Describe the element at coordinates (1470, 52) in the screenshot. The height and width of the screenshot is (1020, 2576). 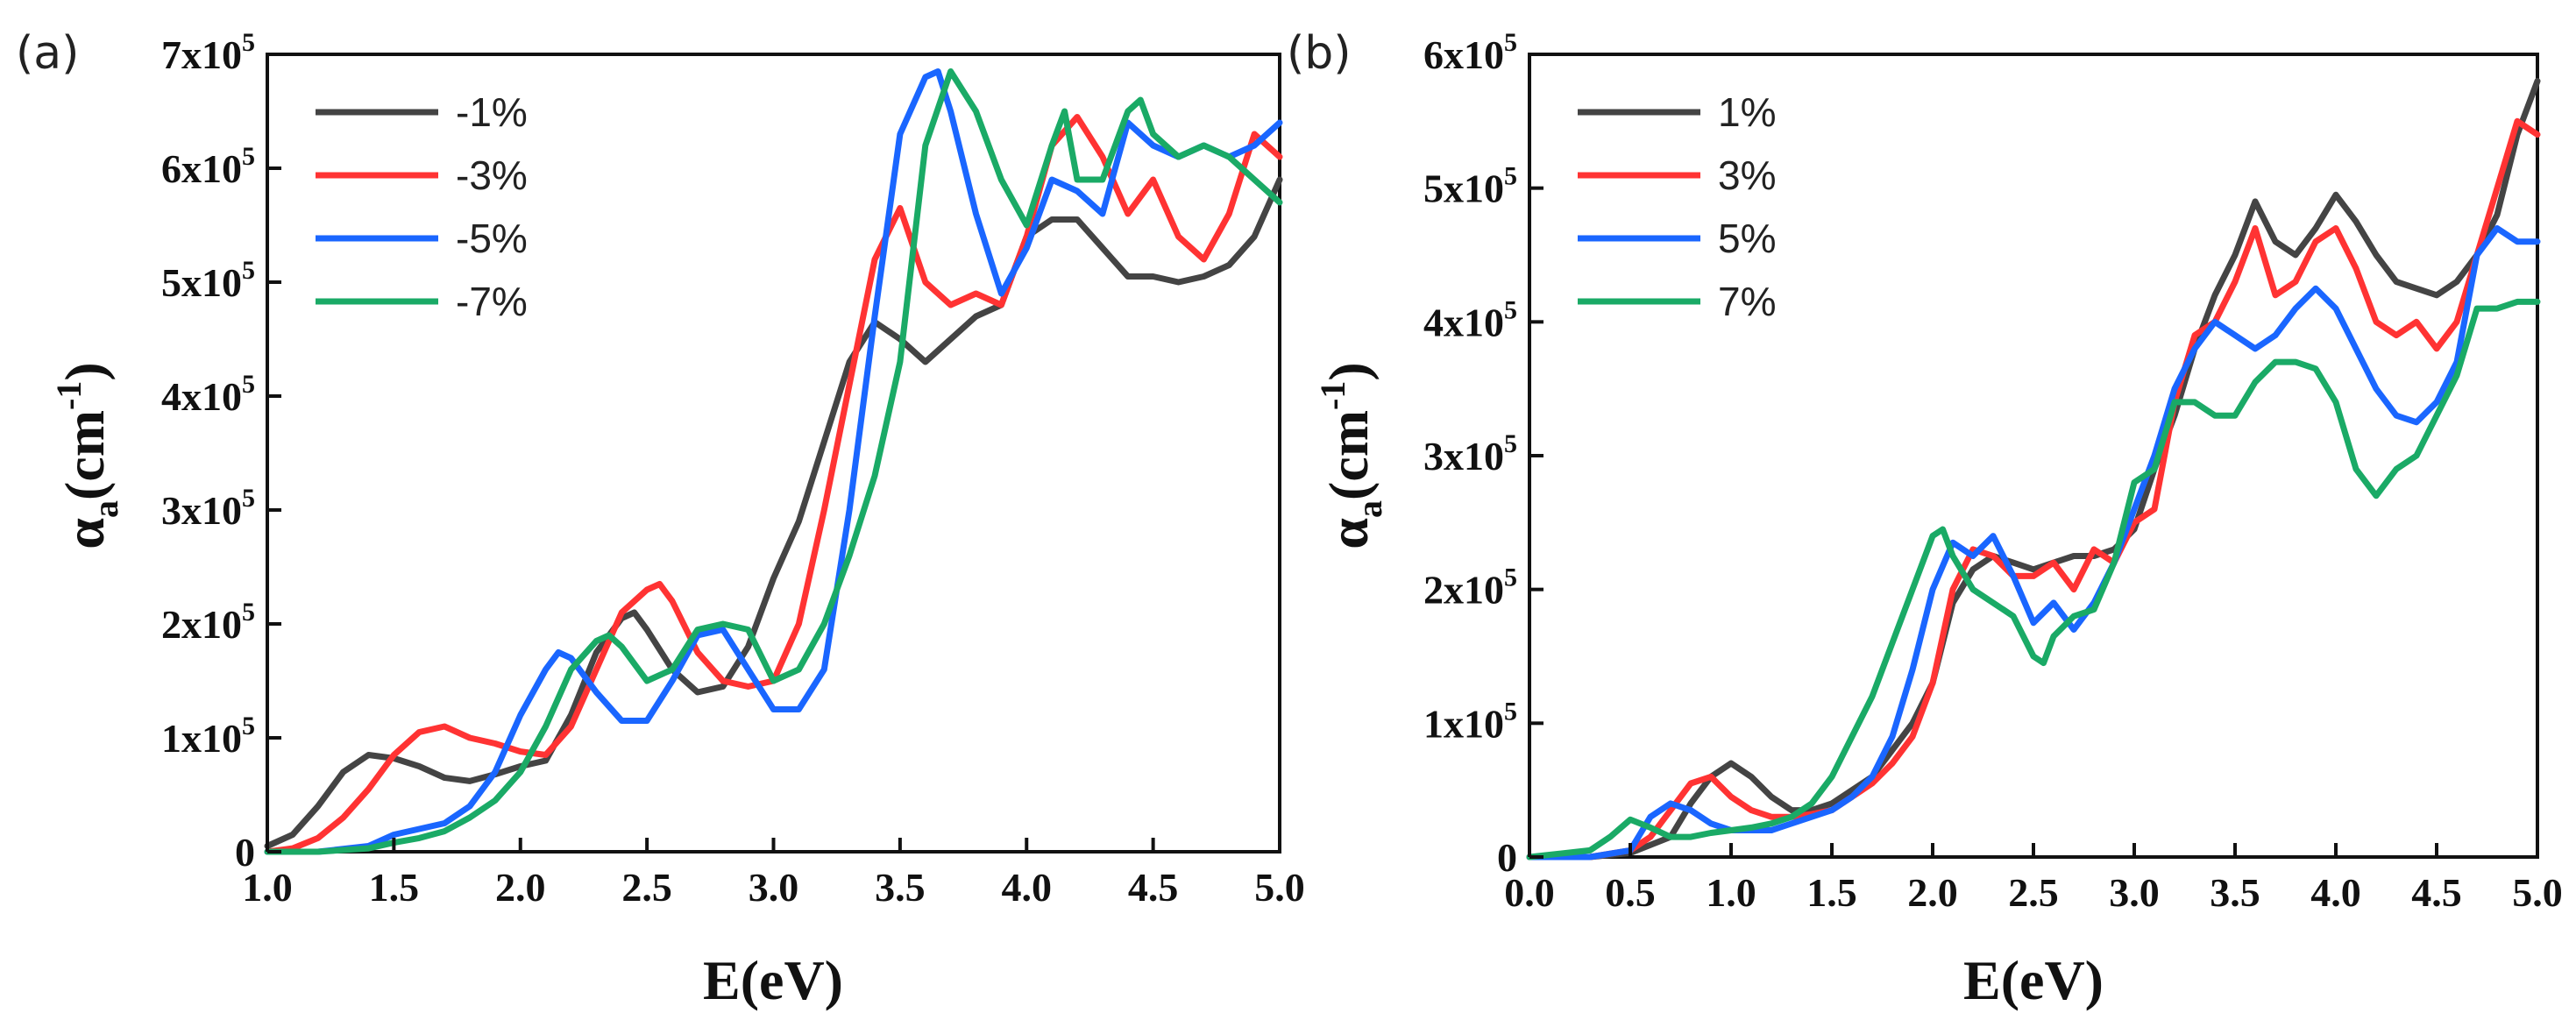
I see `panel-b-y-tick-label-6: 6x10⁵` at that location.